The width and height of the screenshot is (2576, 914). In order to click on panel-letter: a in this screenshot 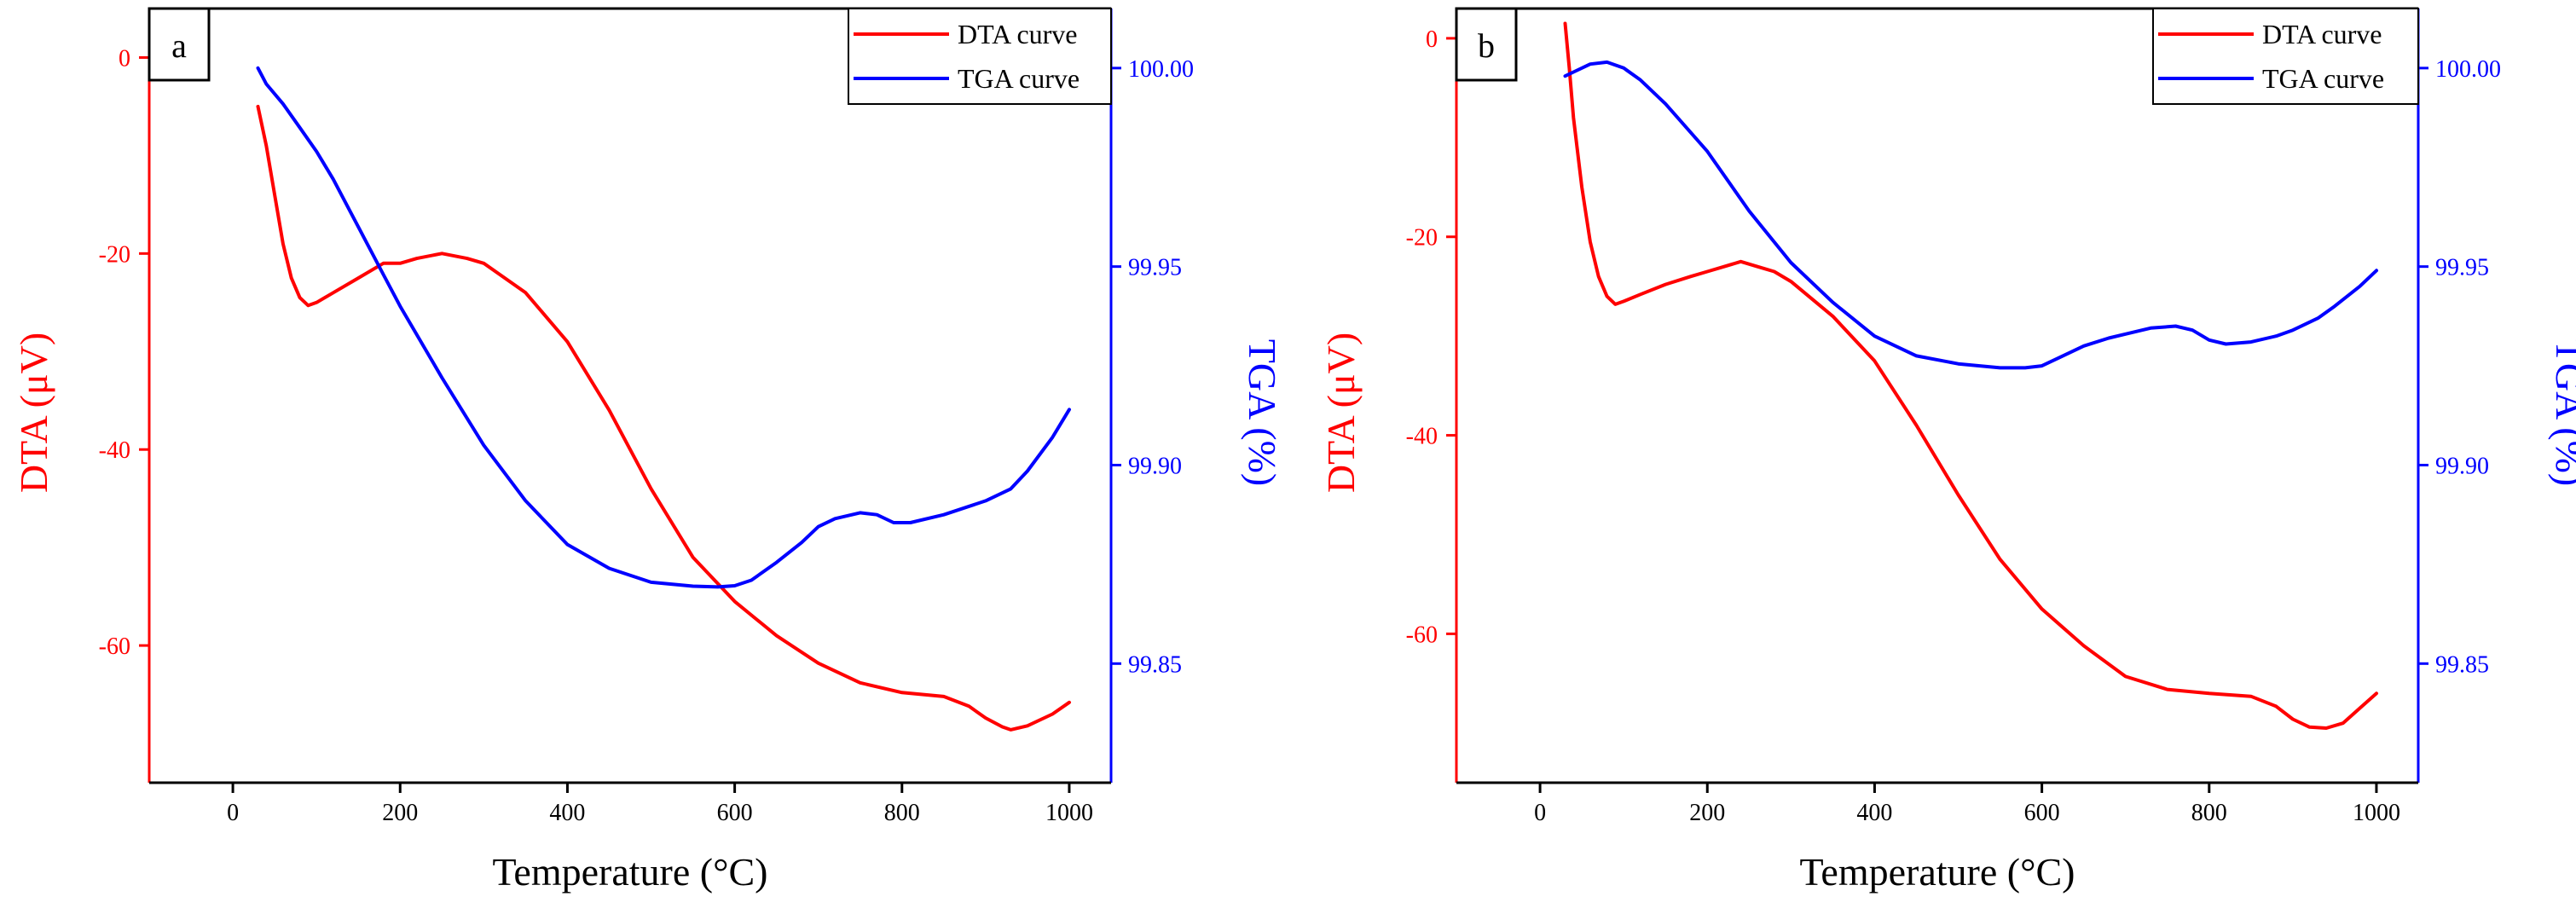, I will do `click(179, 45)`.